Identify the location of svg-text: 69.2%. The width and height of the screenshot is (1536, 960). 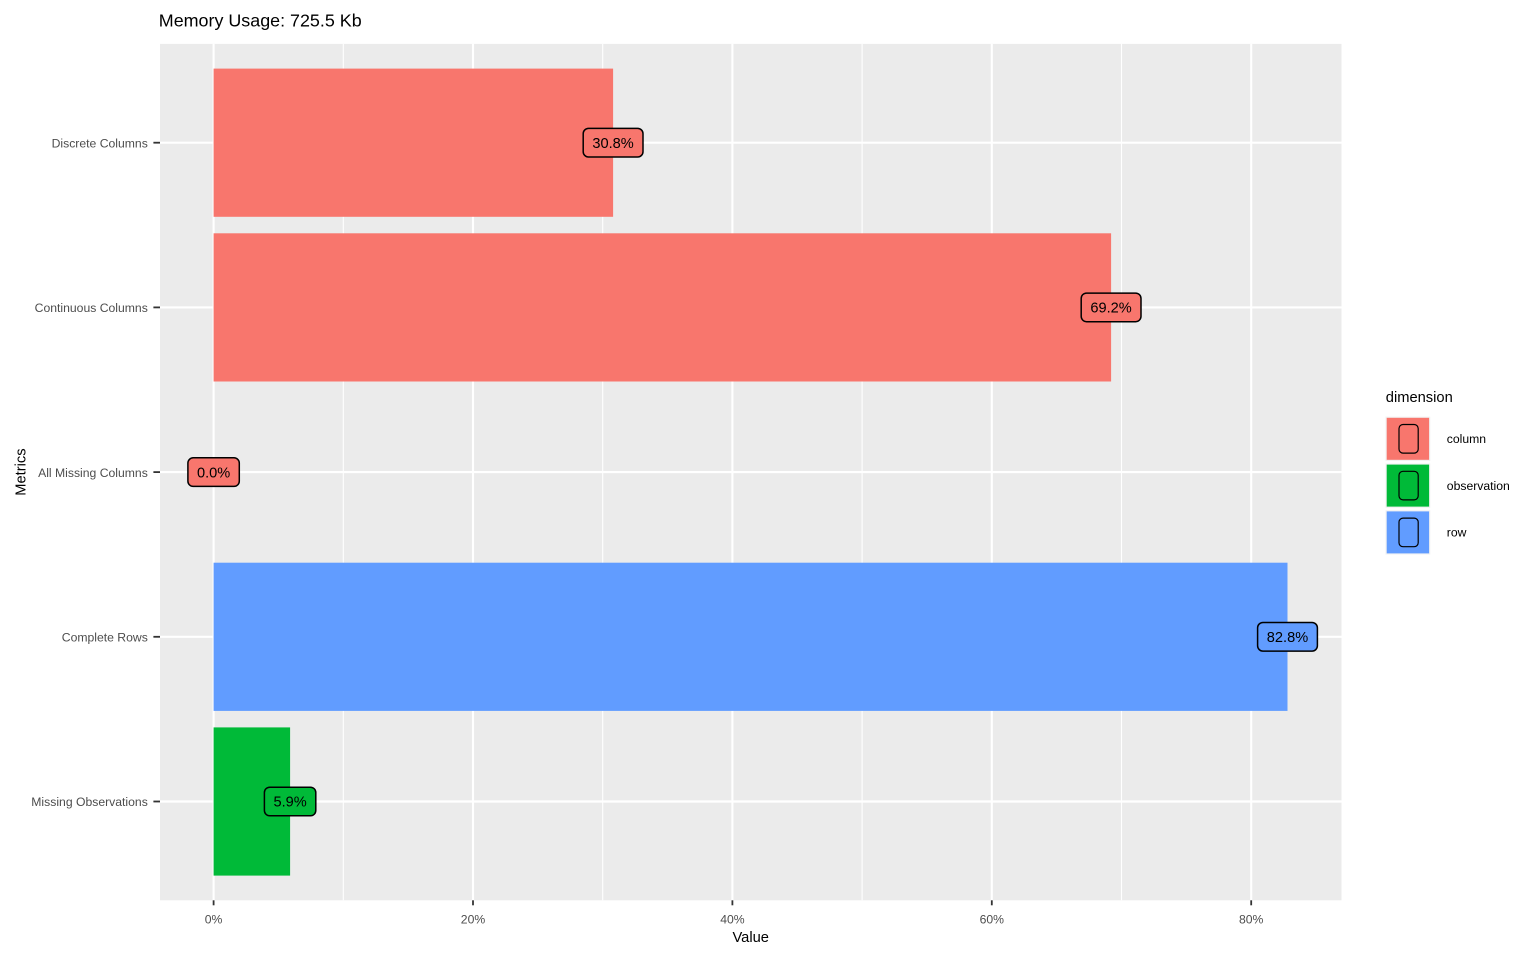
(1110, 309).